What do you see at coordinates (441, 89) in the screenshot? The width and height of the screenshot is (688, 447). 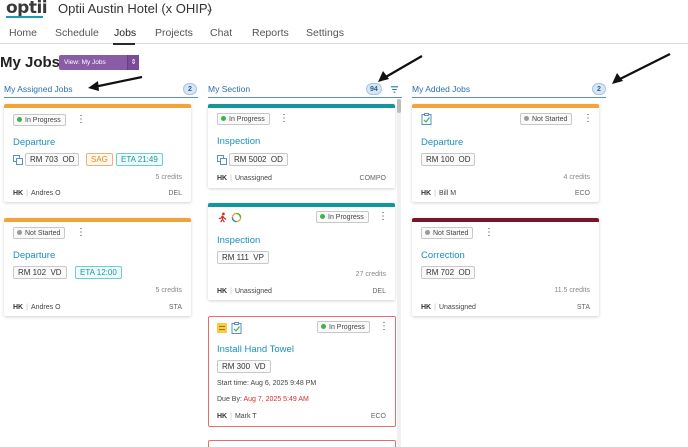 I see `column-title: My Added Jobs` at bounding box center [441, 89].